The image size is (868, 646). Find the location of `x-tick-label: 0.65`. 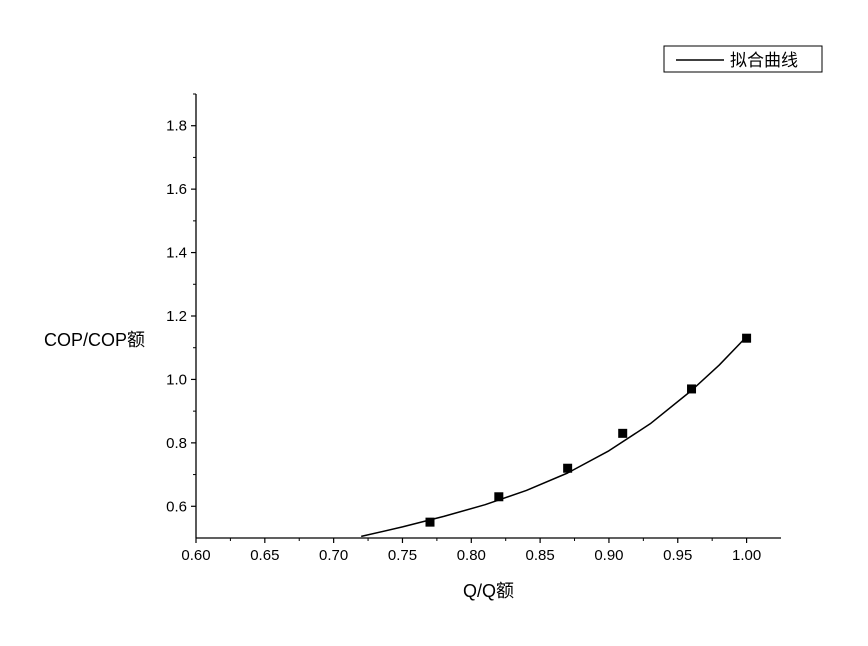

x-tick-label: 0.65 is located at coordinates (264, 555).